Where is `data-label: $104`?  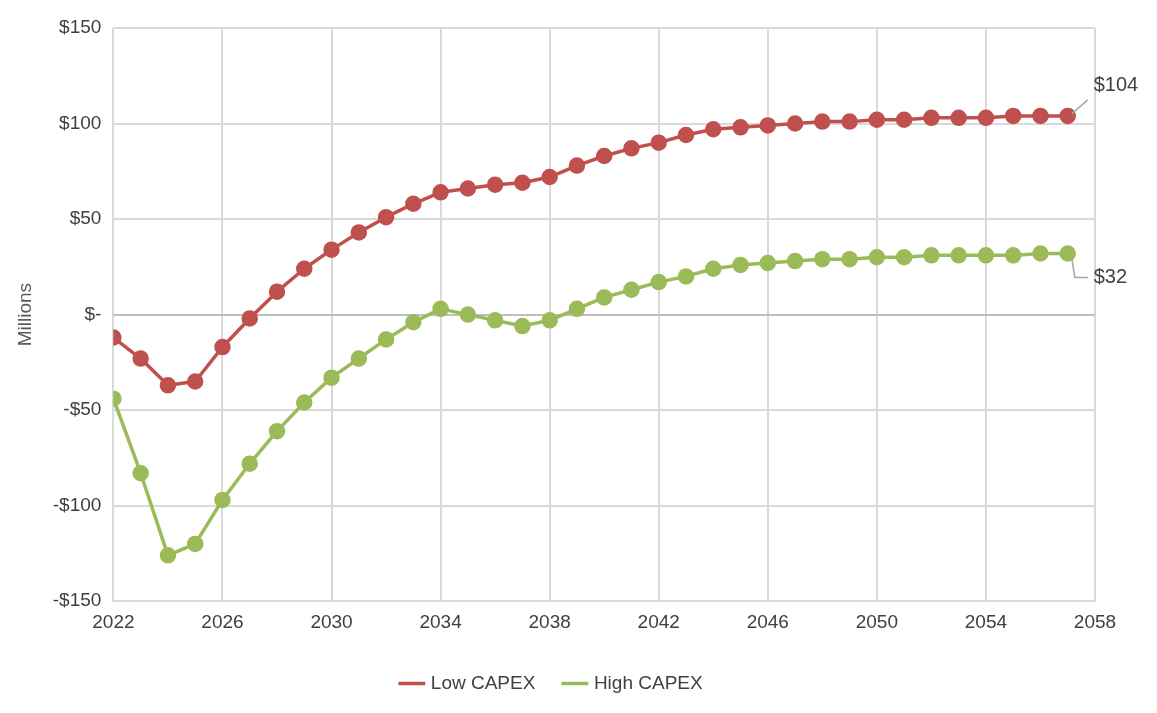
data-label: $104 is located at coordinates (1116, 84).